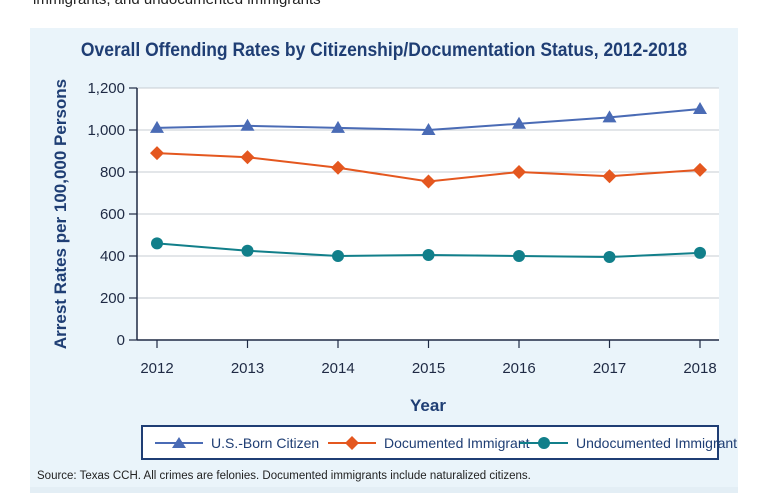 Image resolution: width=781 pixels, height=493 pixels. Describe the element at coordinates (337, 368) in the screenshot. I see `x-tick-label: 2014` at that location.